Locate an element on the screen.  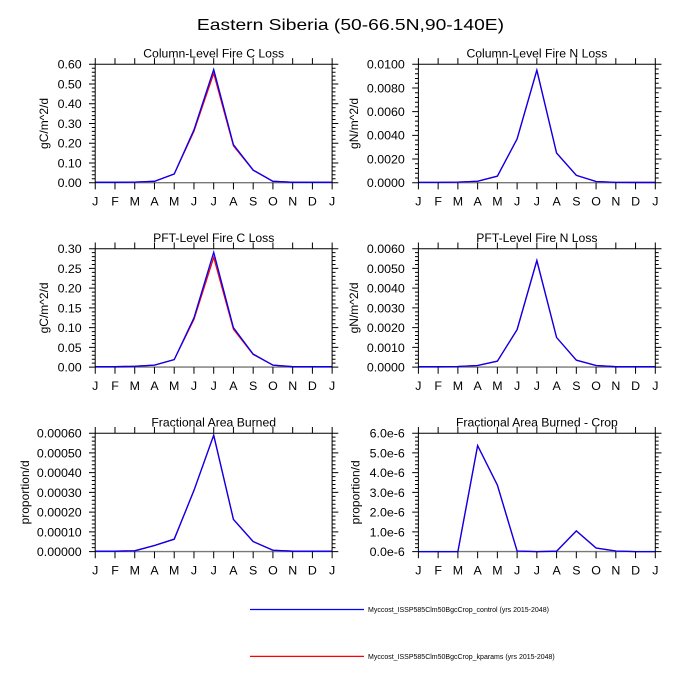
svg-text: 6.0e-6 is located at coordinates (387, 434).